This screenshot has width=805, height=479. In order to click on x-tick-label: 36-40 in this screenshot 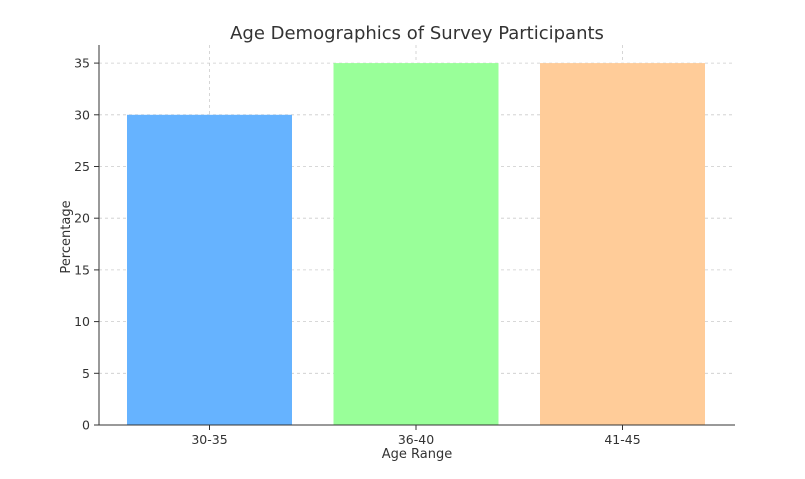, I will do `click(416, 439)`.